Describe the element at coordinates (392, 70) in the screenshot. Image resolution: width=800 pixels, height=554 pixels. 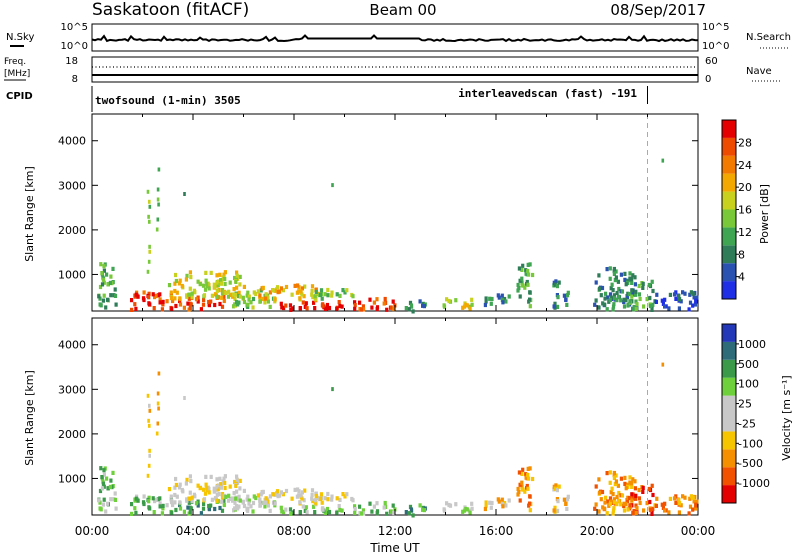
I see `freq-panel: Freq. [MHz] 18 8 60 0 Nave` at that location.